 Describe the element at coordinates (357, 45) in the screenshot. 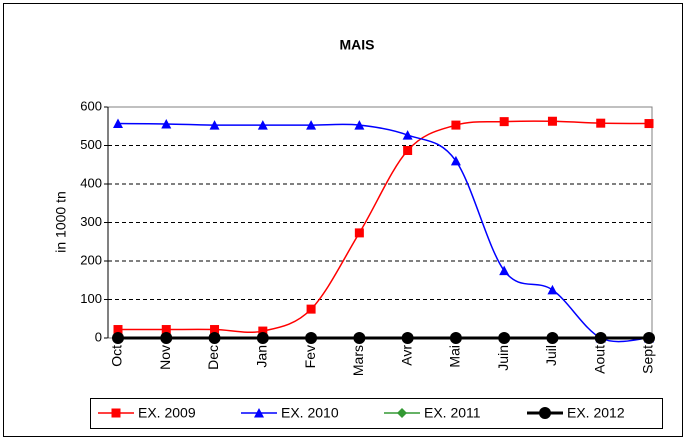

I see `chart-title: MAIS` at that location.